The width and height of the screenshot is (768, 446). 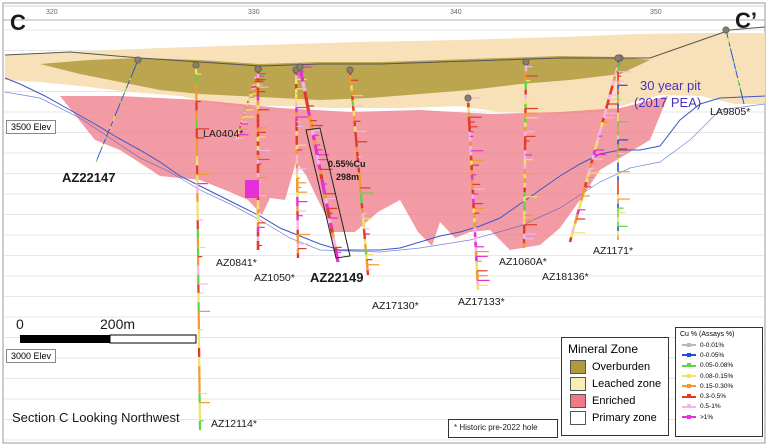 What do you see at coordinates (670, 85) in the screenshot?
I see `pit-label: 30 year pit` at bounding box center [670, 85].